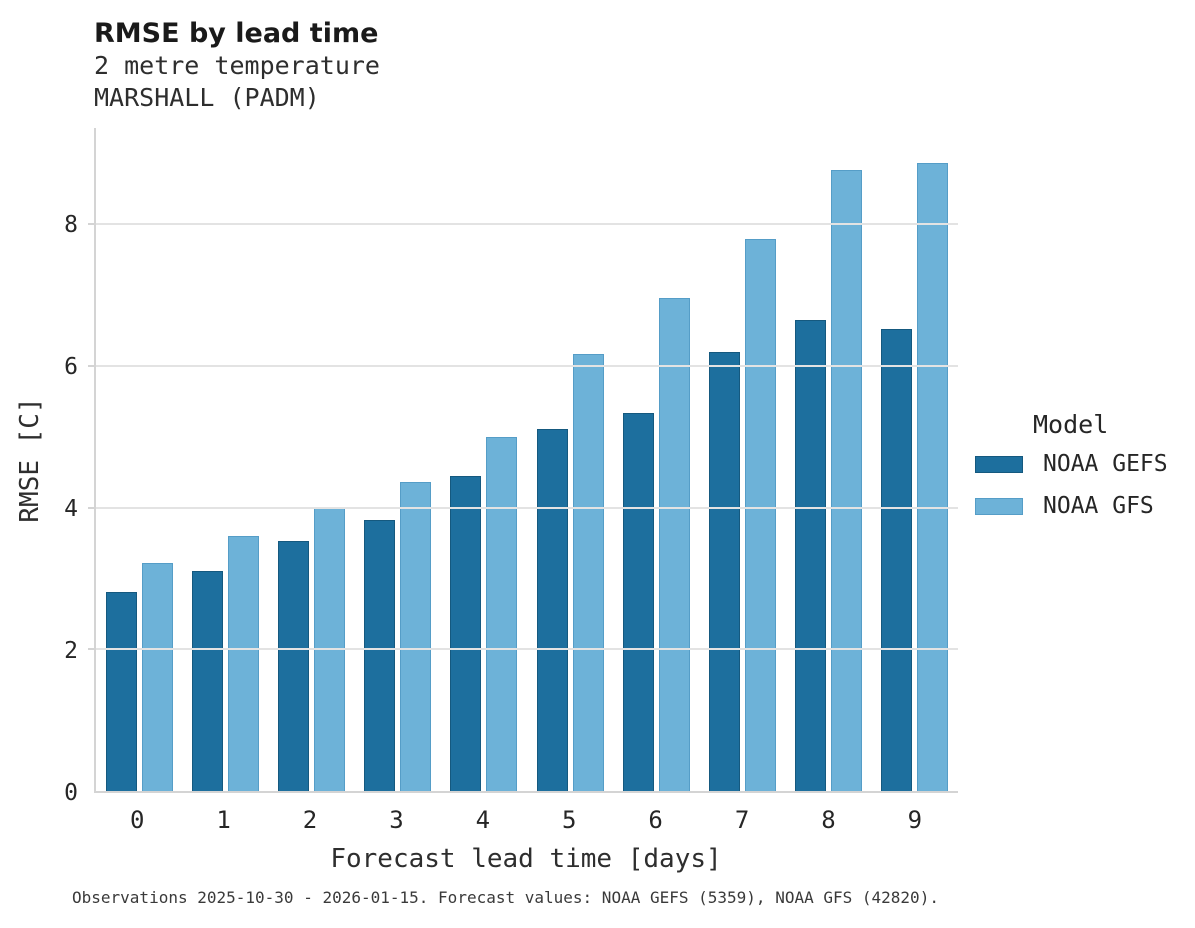 This screenshot has width=1195, height=928. What do you see at coordinates (828, 820) in the screenshot?
I see `x-tick-label-8: 8` at bounding box center [828, 820].